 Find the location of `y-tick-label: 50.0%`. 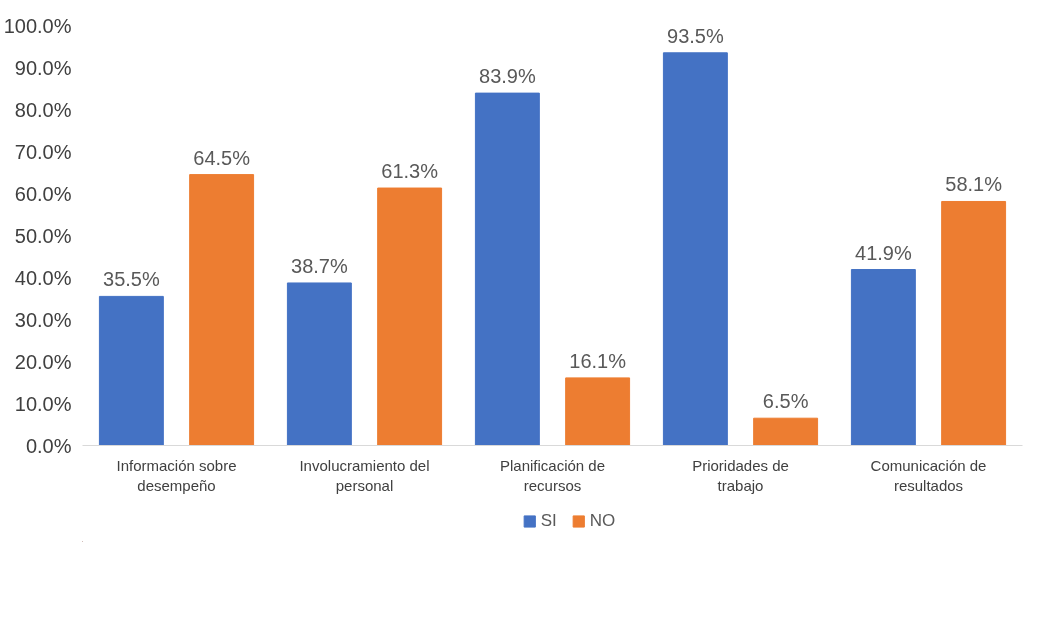

y-tick-label: 50.0% is located at coordinates (43, 235).